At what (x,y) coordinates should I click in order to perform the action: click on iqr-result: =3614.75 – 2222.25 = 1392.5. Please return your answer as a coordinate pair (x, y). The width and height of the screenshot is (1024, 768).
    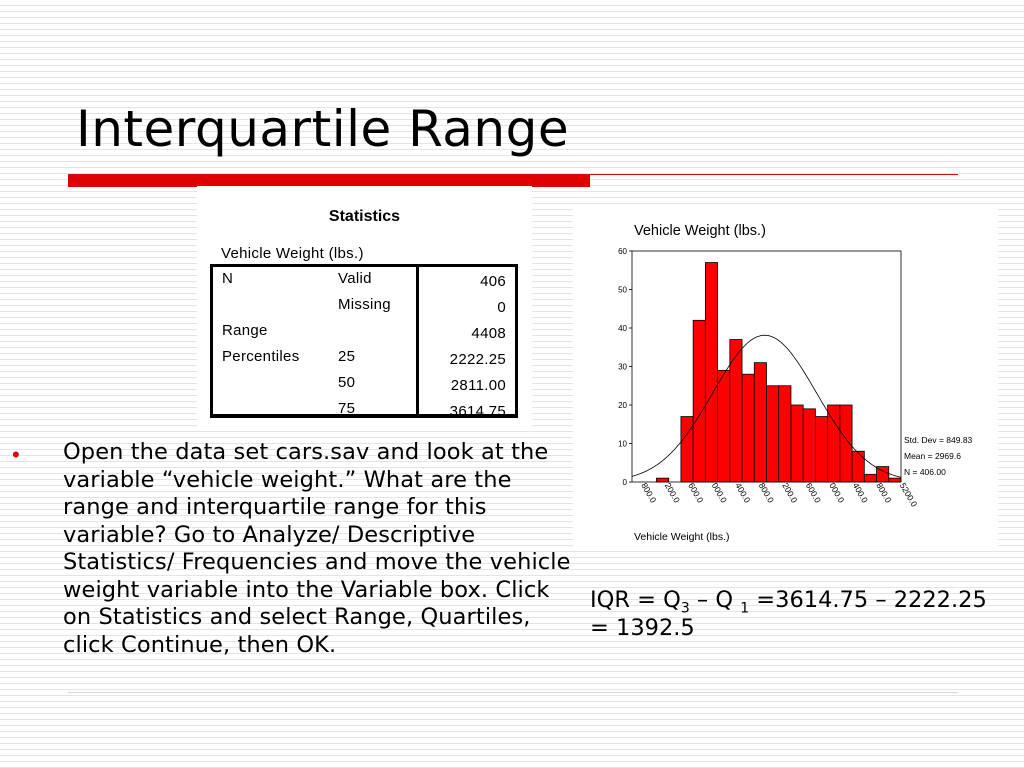
    Looking at the image, I should click on (788, 614).